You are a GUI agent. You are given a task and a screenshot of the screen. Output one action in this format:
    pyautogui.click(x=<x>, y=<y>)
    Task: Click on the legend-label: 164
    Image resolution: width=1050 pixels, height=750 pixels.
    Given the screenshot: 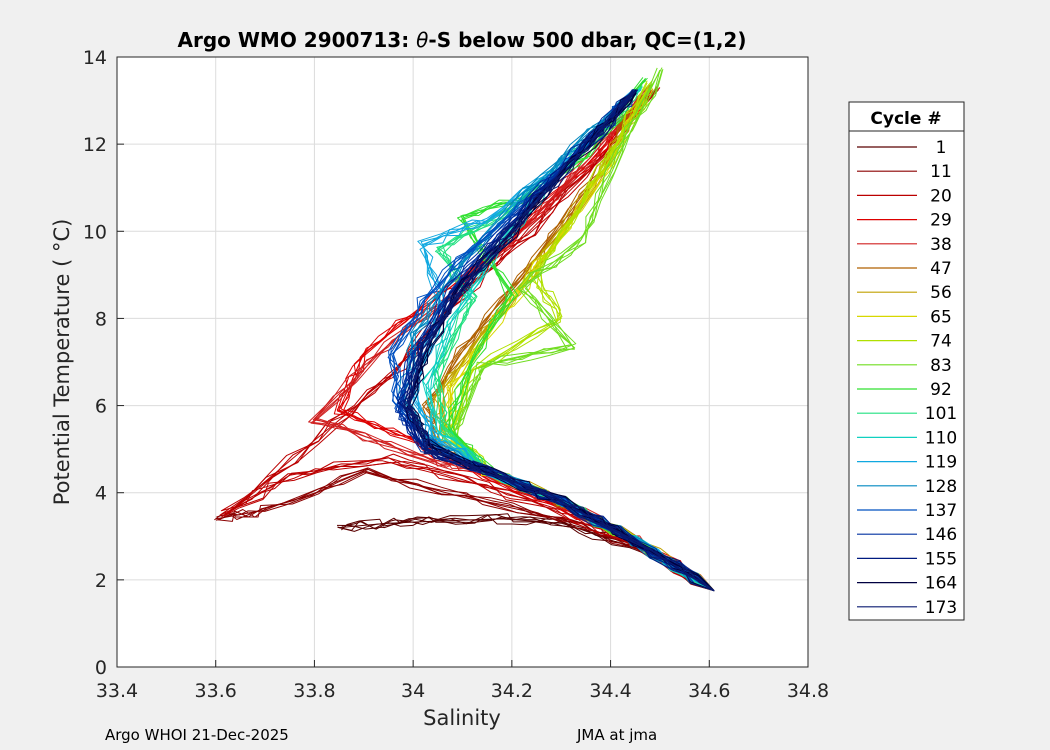 What is the action you would take?
    pyautogui.click(x=941, y=584)
    